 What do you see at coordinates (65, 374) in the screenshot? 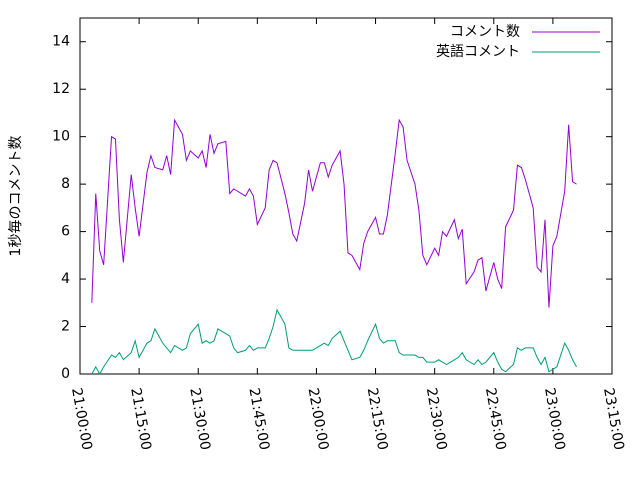
I see `y-tick-label: 0` at bounding box center [65, 374].